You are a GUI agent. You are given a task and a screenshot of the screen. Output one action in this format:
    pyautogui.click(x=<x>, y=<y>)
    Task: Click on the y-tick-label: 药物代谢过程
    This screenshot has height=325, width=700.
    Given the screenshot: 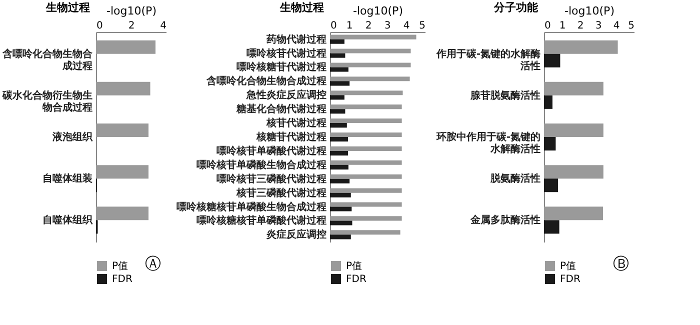 What is the action you would take?
    pyautogui.click(x=296, y=39)
    